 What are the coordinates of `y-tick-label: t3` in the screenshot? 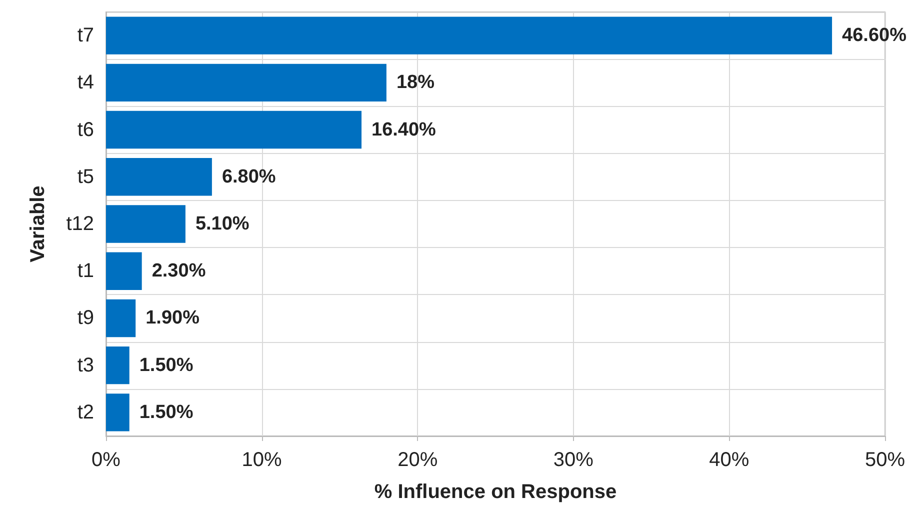 It's located at (85, 365).